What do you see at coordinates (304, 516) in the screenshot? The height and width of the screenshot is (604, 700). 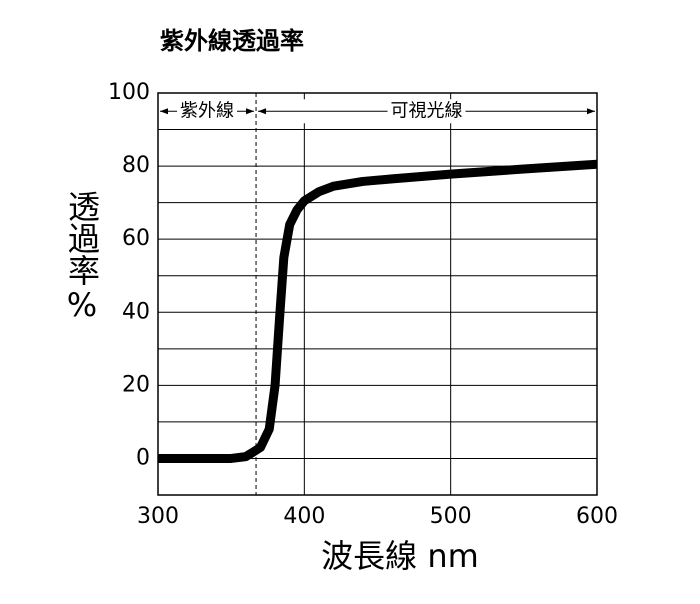 I see `x-tick-label: 400` at bounding box center [304, 516].